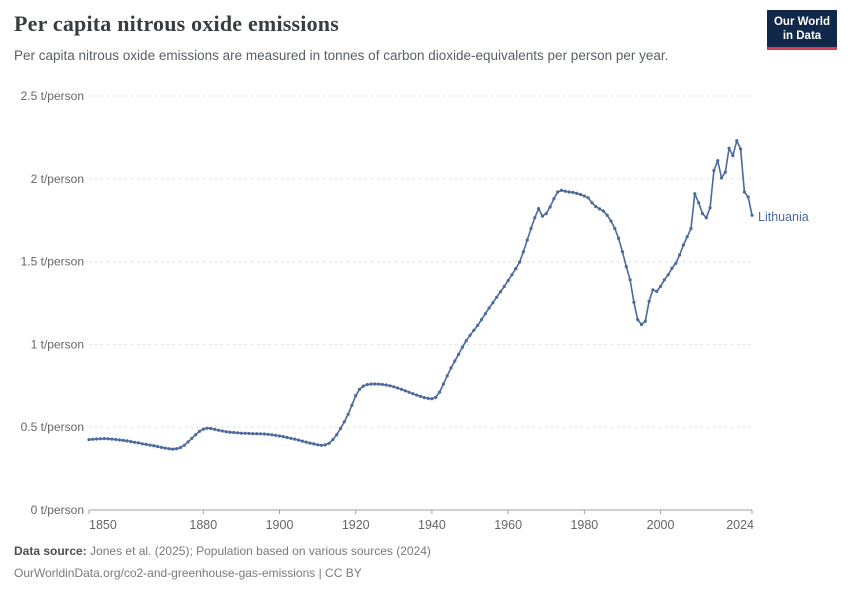 The image size is (850, 600). Describe the element at coordinates (356, 525) in the screenshot. I see `x-axis-label: 1920` at that location.